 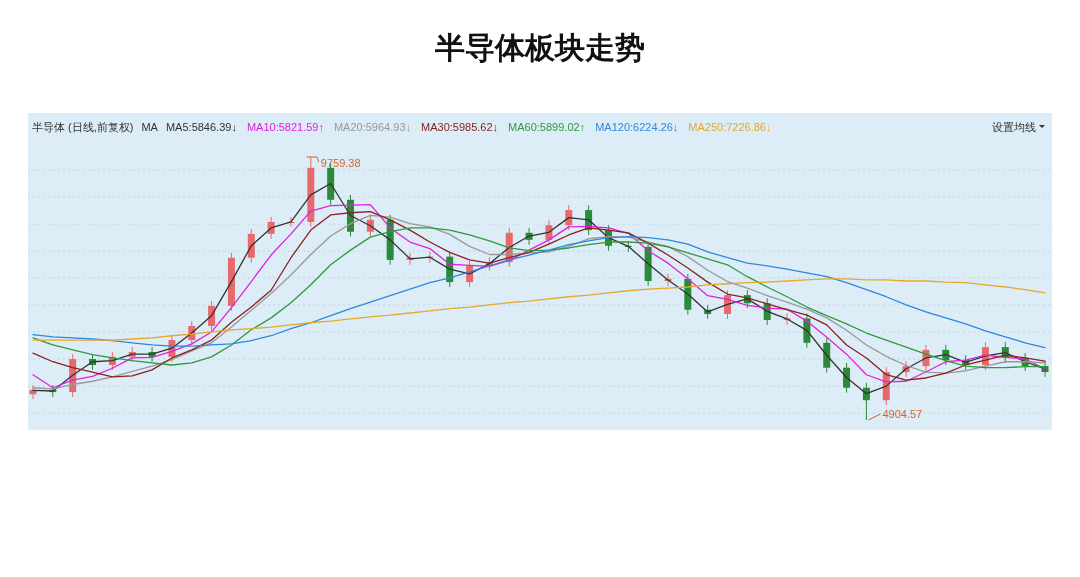 What do you see at coordinates (539, 47) in the screenshot?
I see `chart-title: 半导体板块走势` at bounding box center [539, 47].